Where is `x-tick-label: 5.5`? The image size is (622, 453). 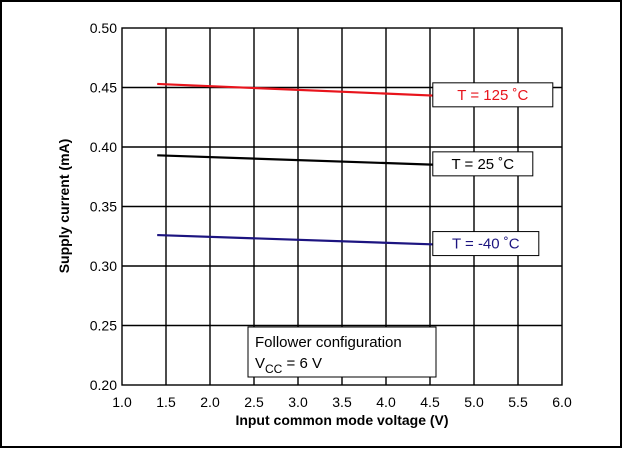 x-tick-label: 5.5 is located at coordinates (518, 402).